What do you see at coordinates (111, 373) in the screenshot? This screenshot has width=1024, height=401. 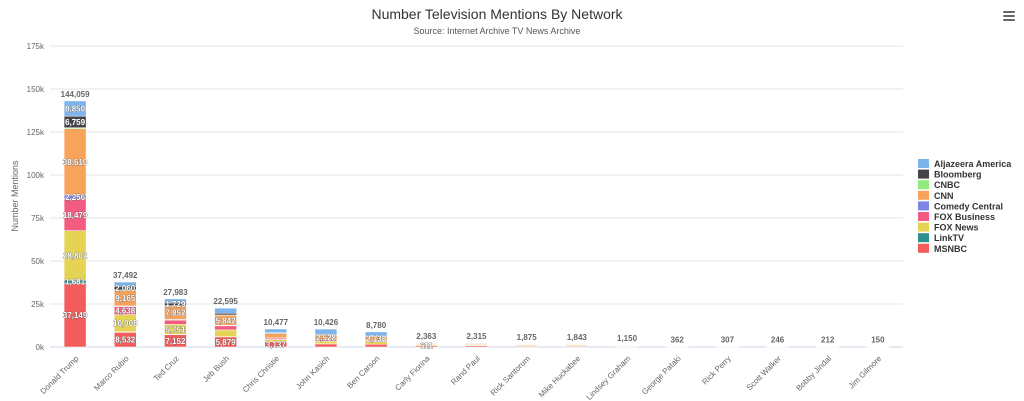 I see `x-tick-label: Marco Rubio` at bounding box center [111, 373].